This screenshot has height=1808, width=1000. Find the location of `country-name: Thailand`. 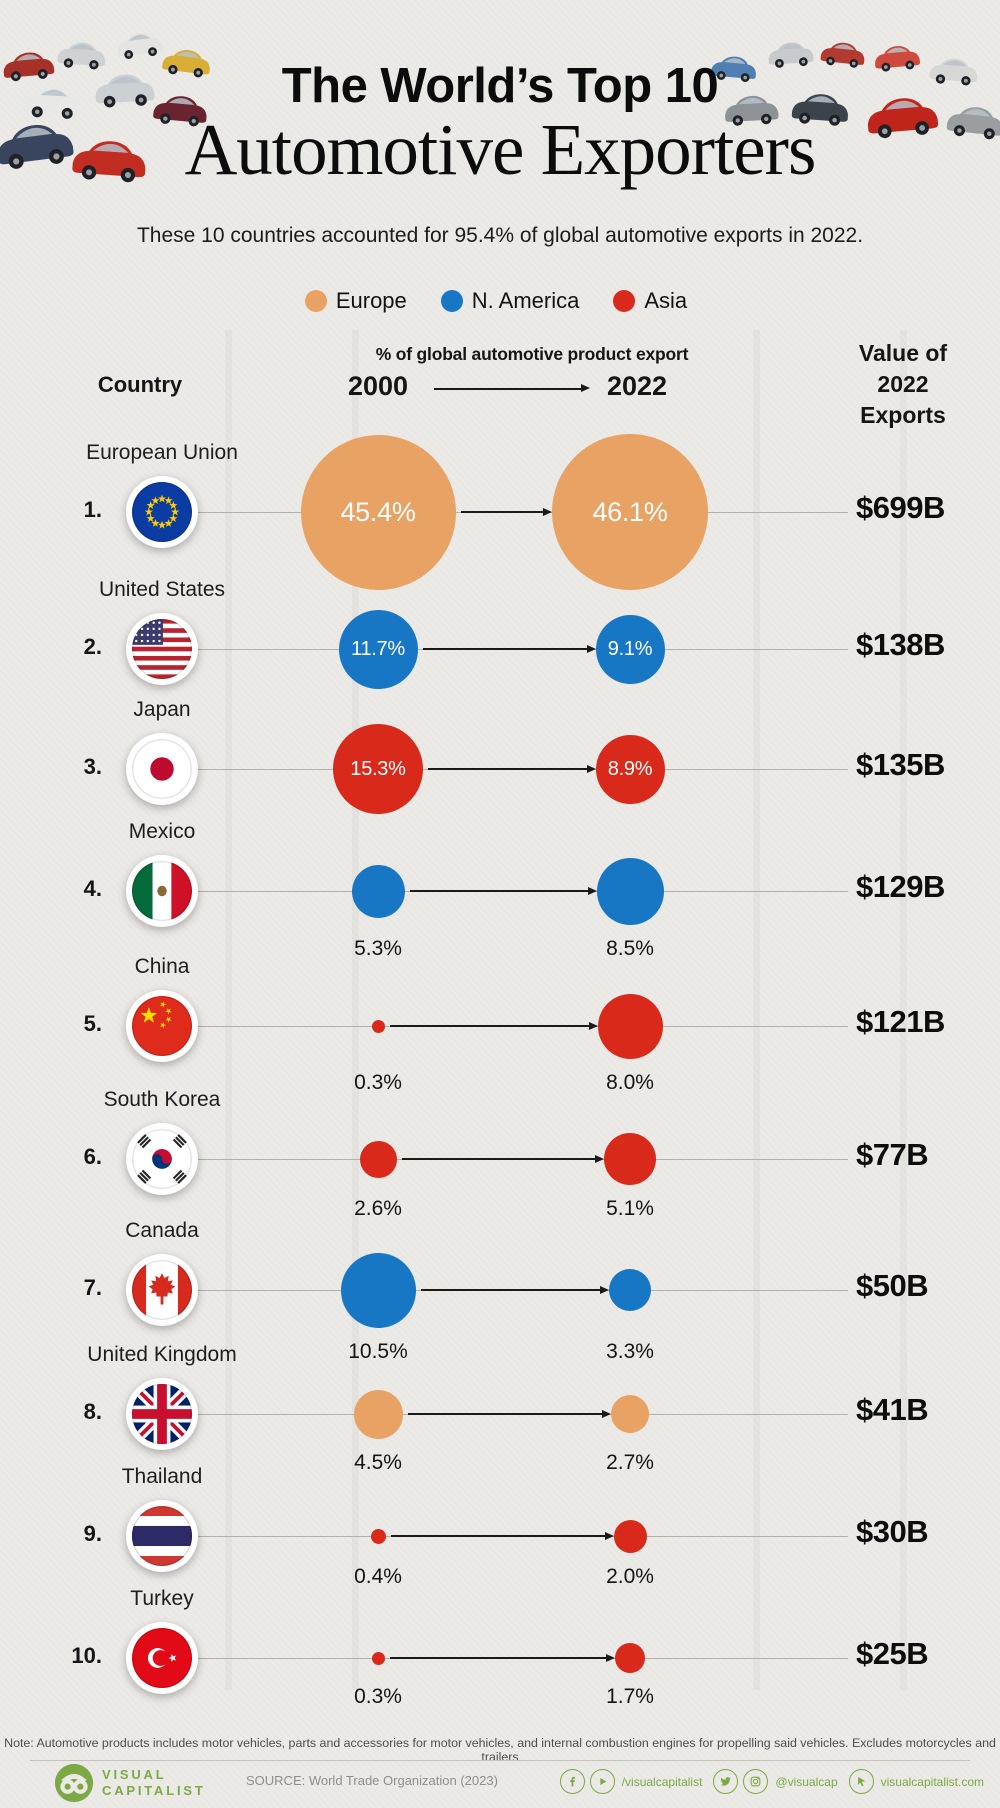

country-name: Thailand is located at coordinates (162, 1476).